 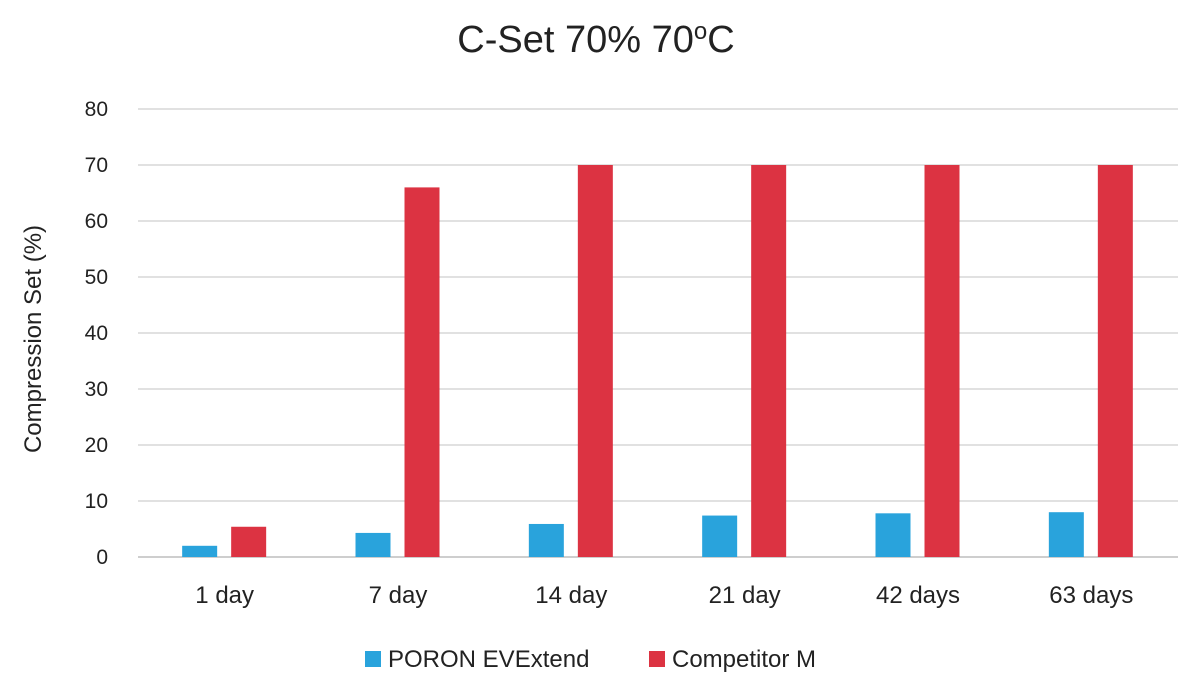 I want to click on y-axis-ticks: 0 10 20 30 40 50 60 70 80, so click(x=96, y=333).